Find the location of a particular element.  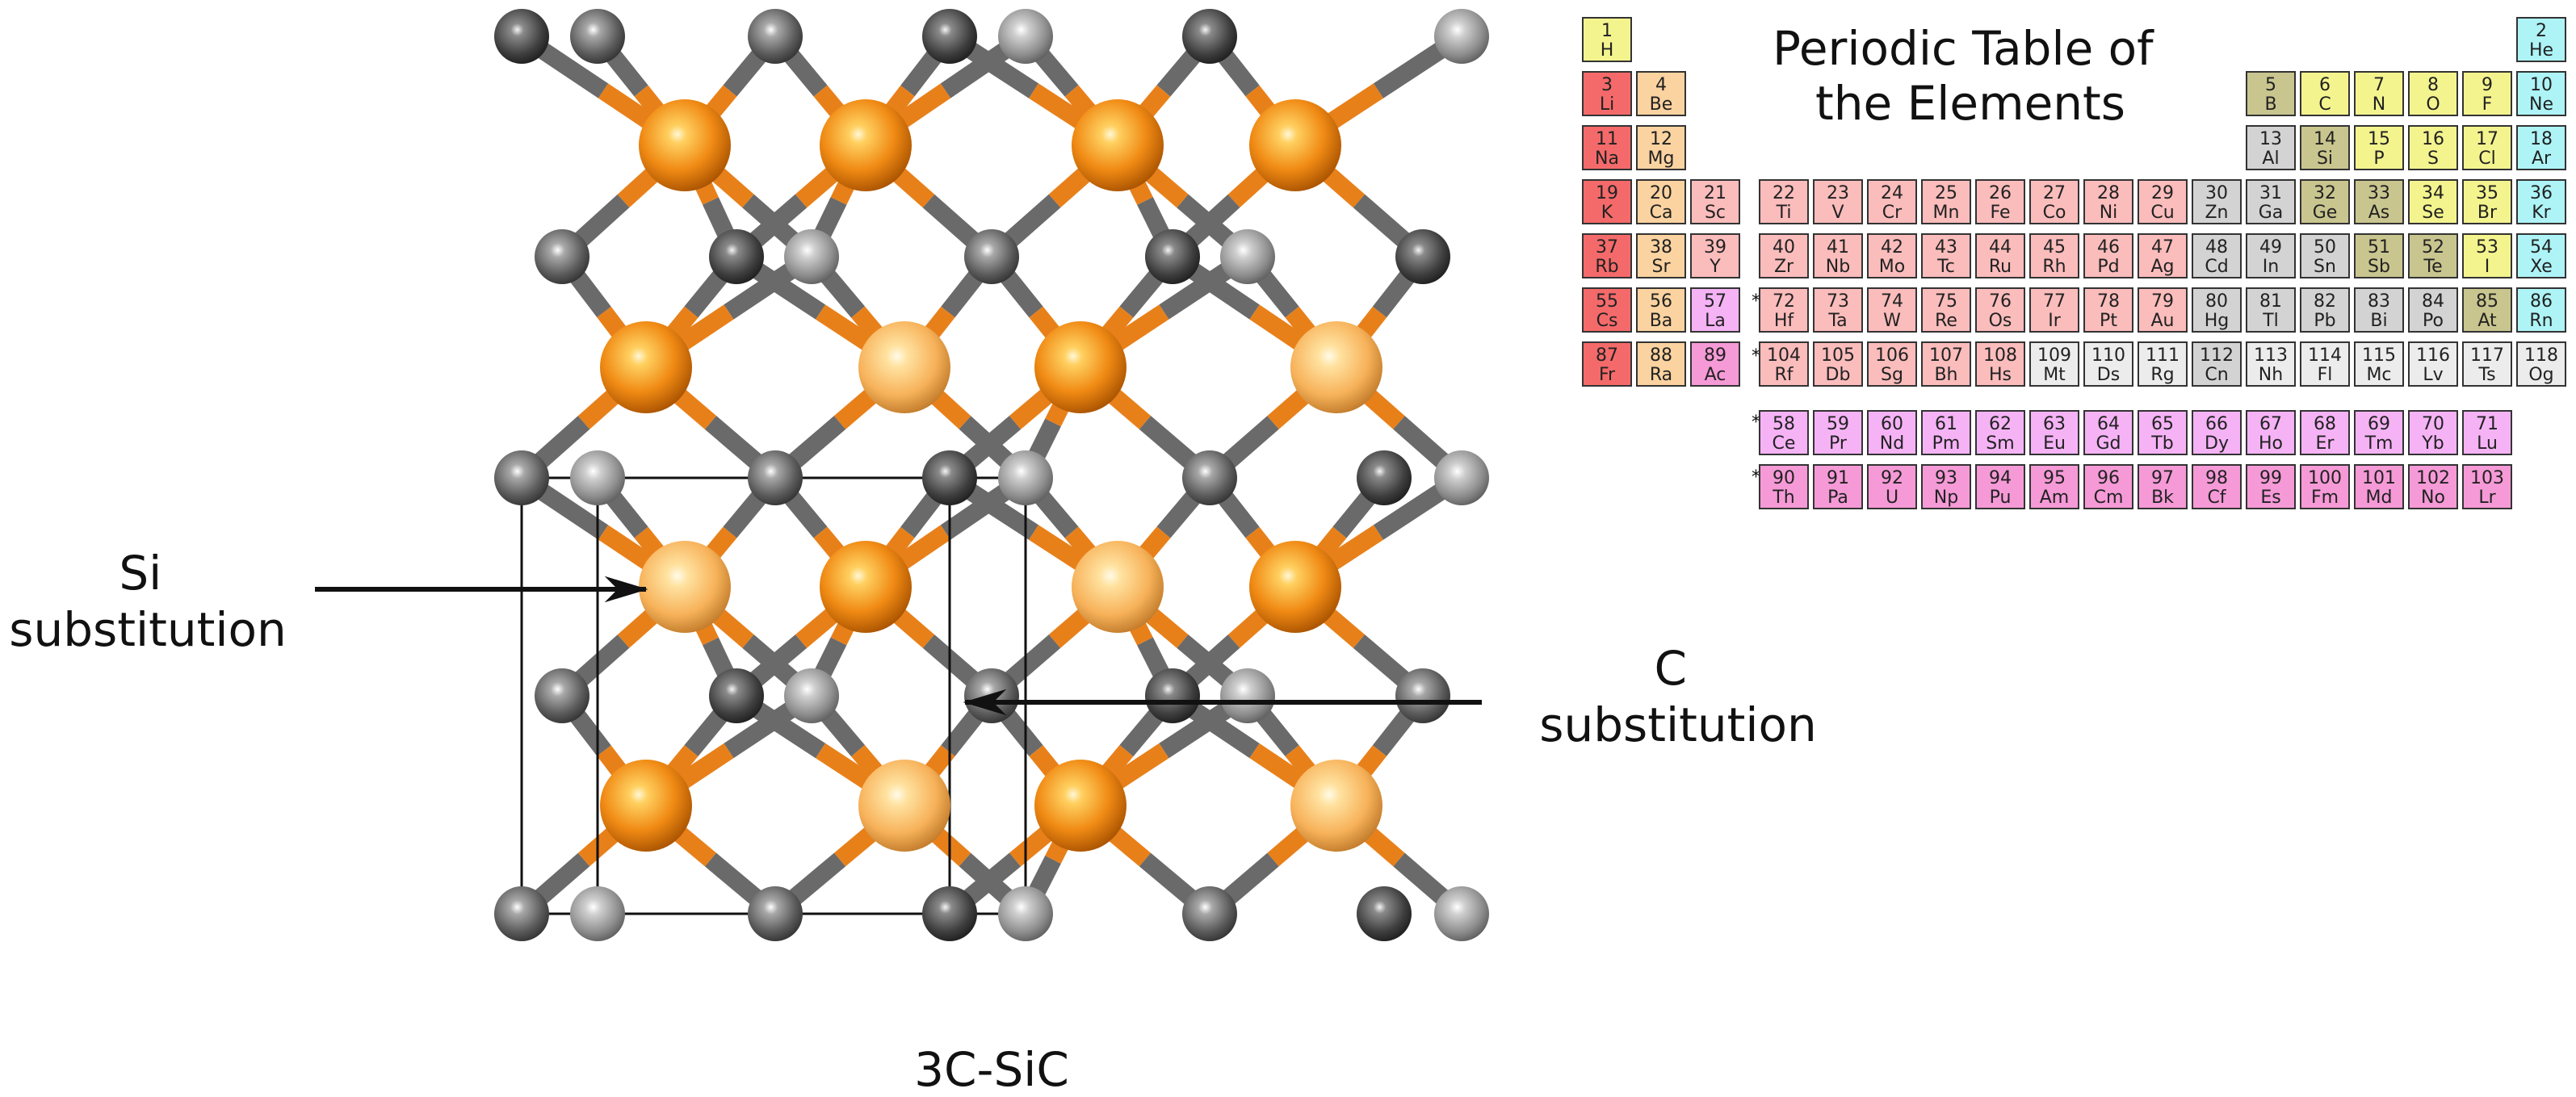

element-number: 99 is located at coordinates (2270, 478).